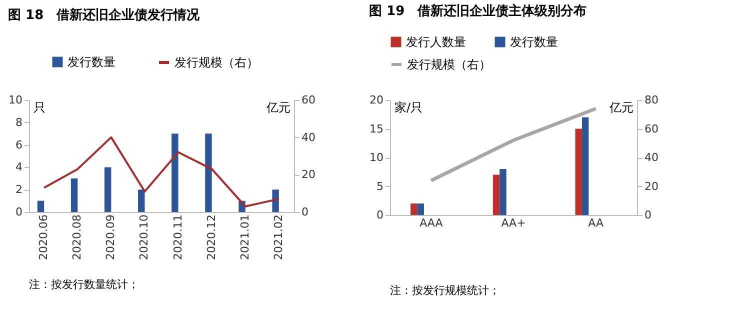 This screenshot has width=746, height=321. I want to click on y-tick-label: 6, so click(19, 145).